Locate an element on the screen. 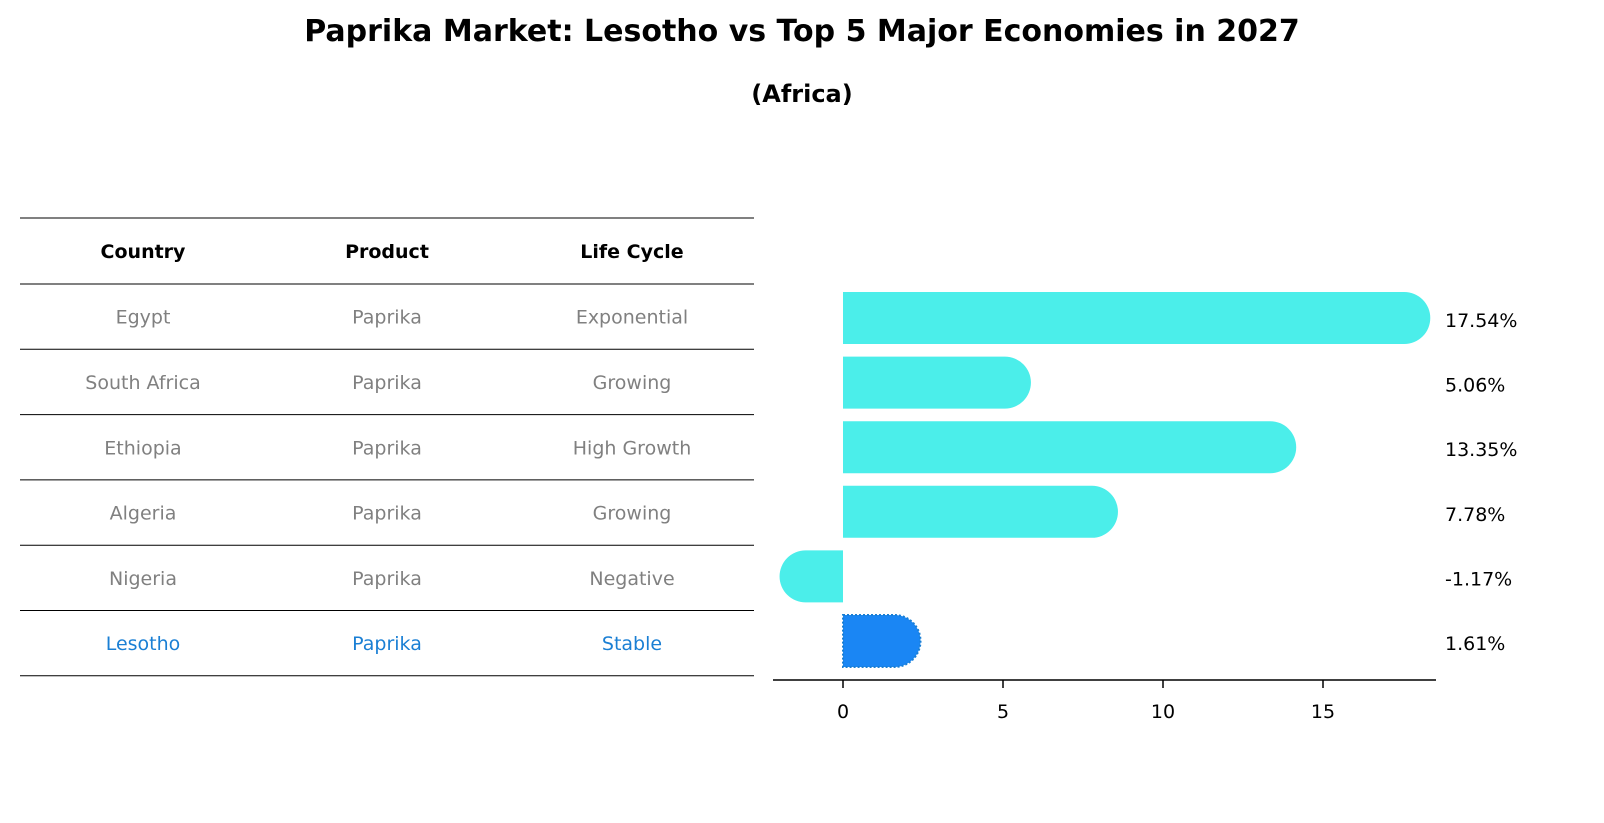  table-cell-country: Ethiopia is located at coordinates (142, 448).